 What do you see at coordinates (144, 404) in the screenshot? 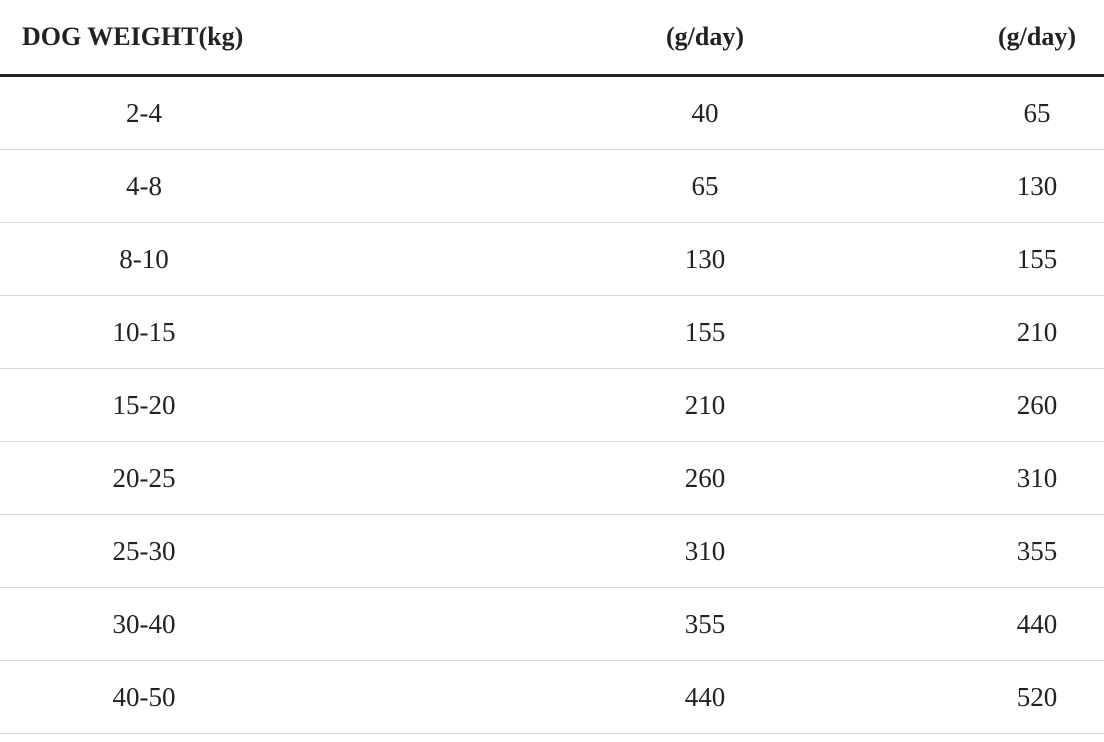
I see `table-cell: 15-20` at bounding box center [144, 404].